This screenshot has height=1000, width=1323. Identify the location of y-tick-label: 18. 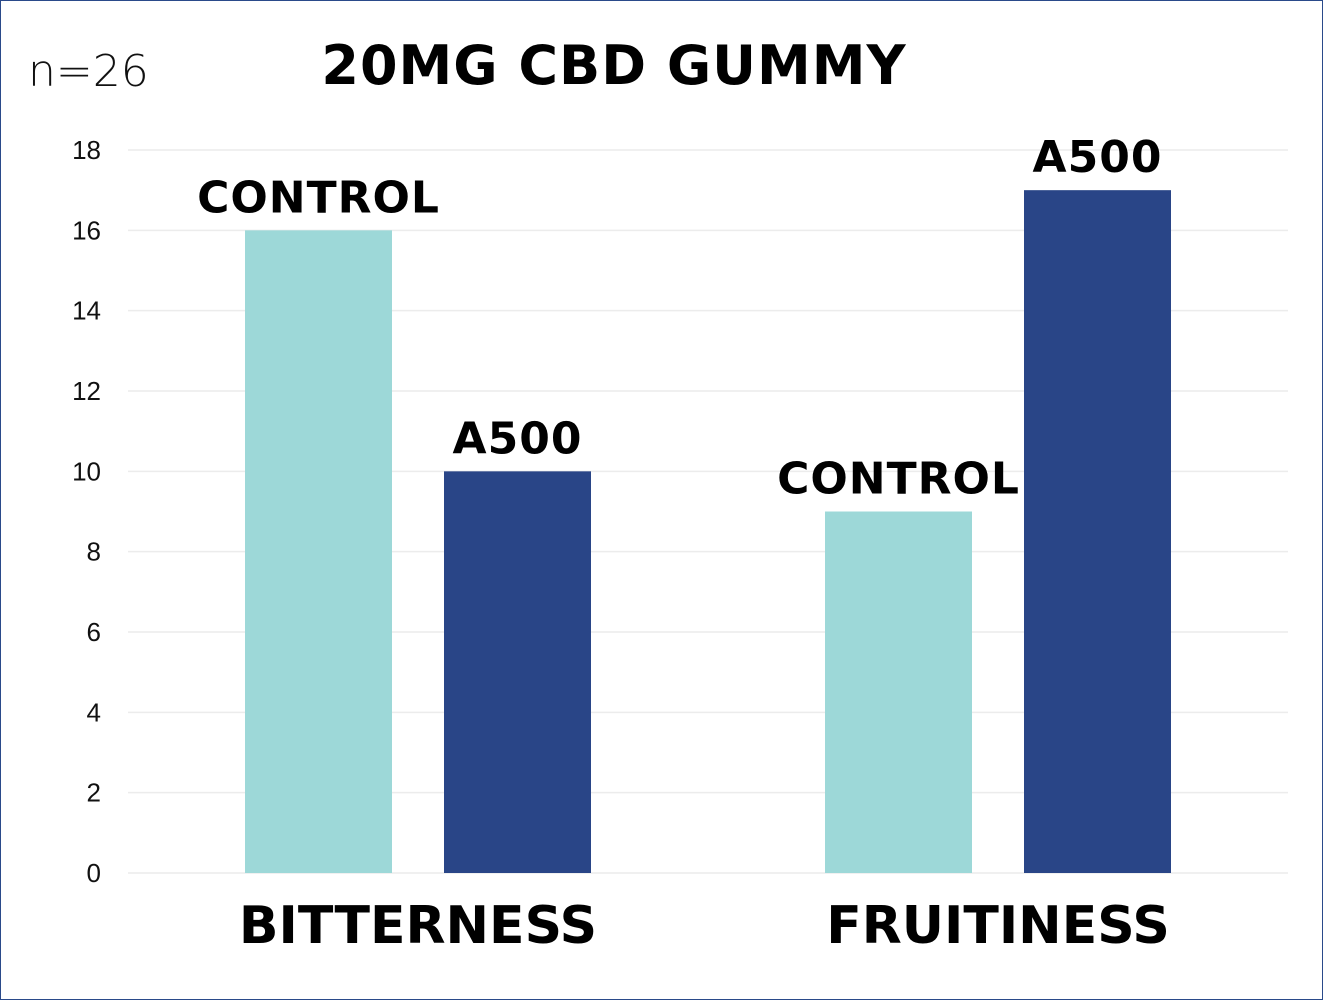
(86, 150).